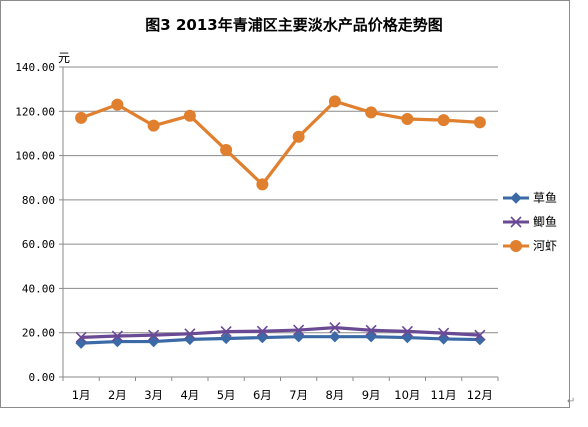 The image size is (588, 427). Describe the element at coordinates (545, 198) in the screenshot. I see `legend-label: 草鱼` at that location.